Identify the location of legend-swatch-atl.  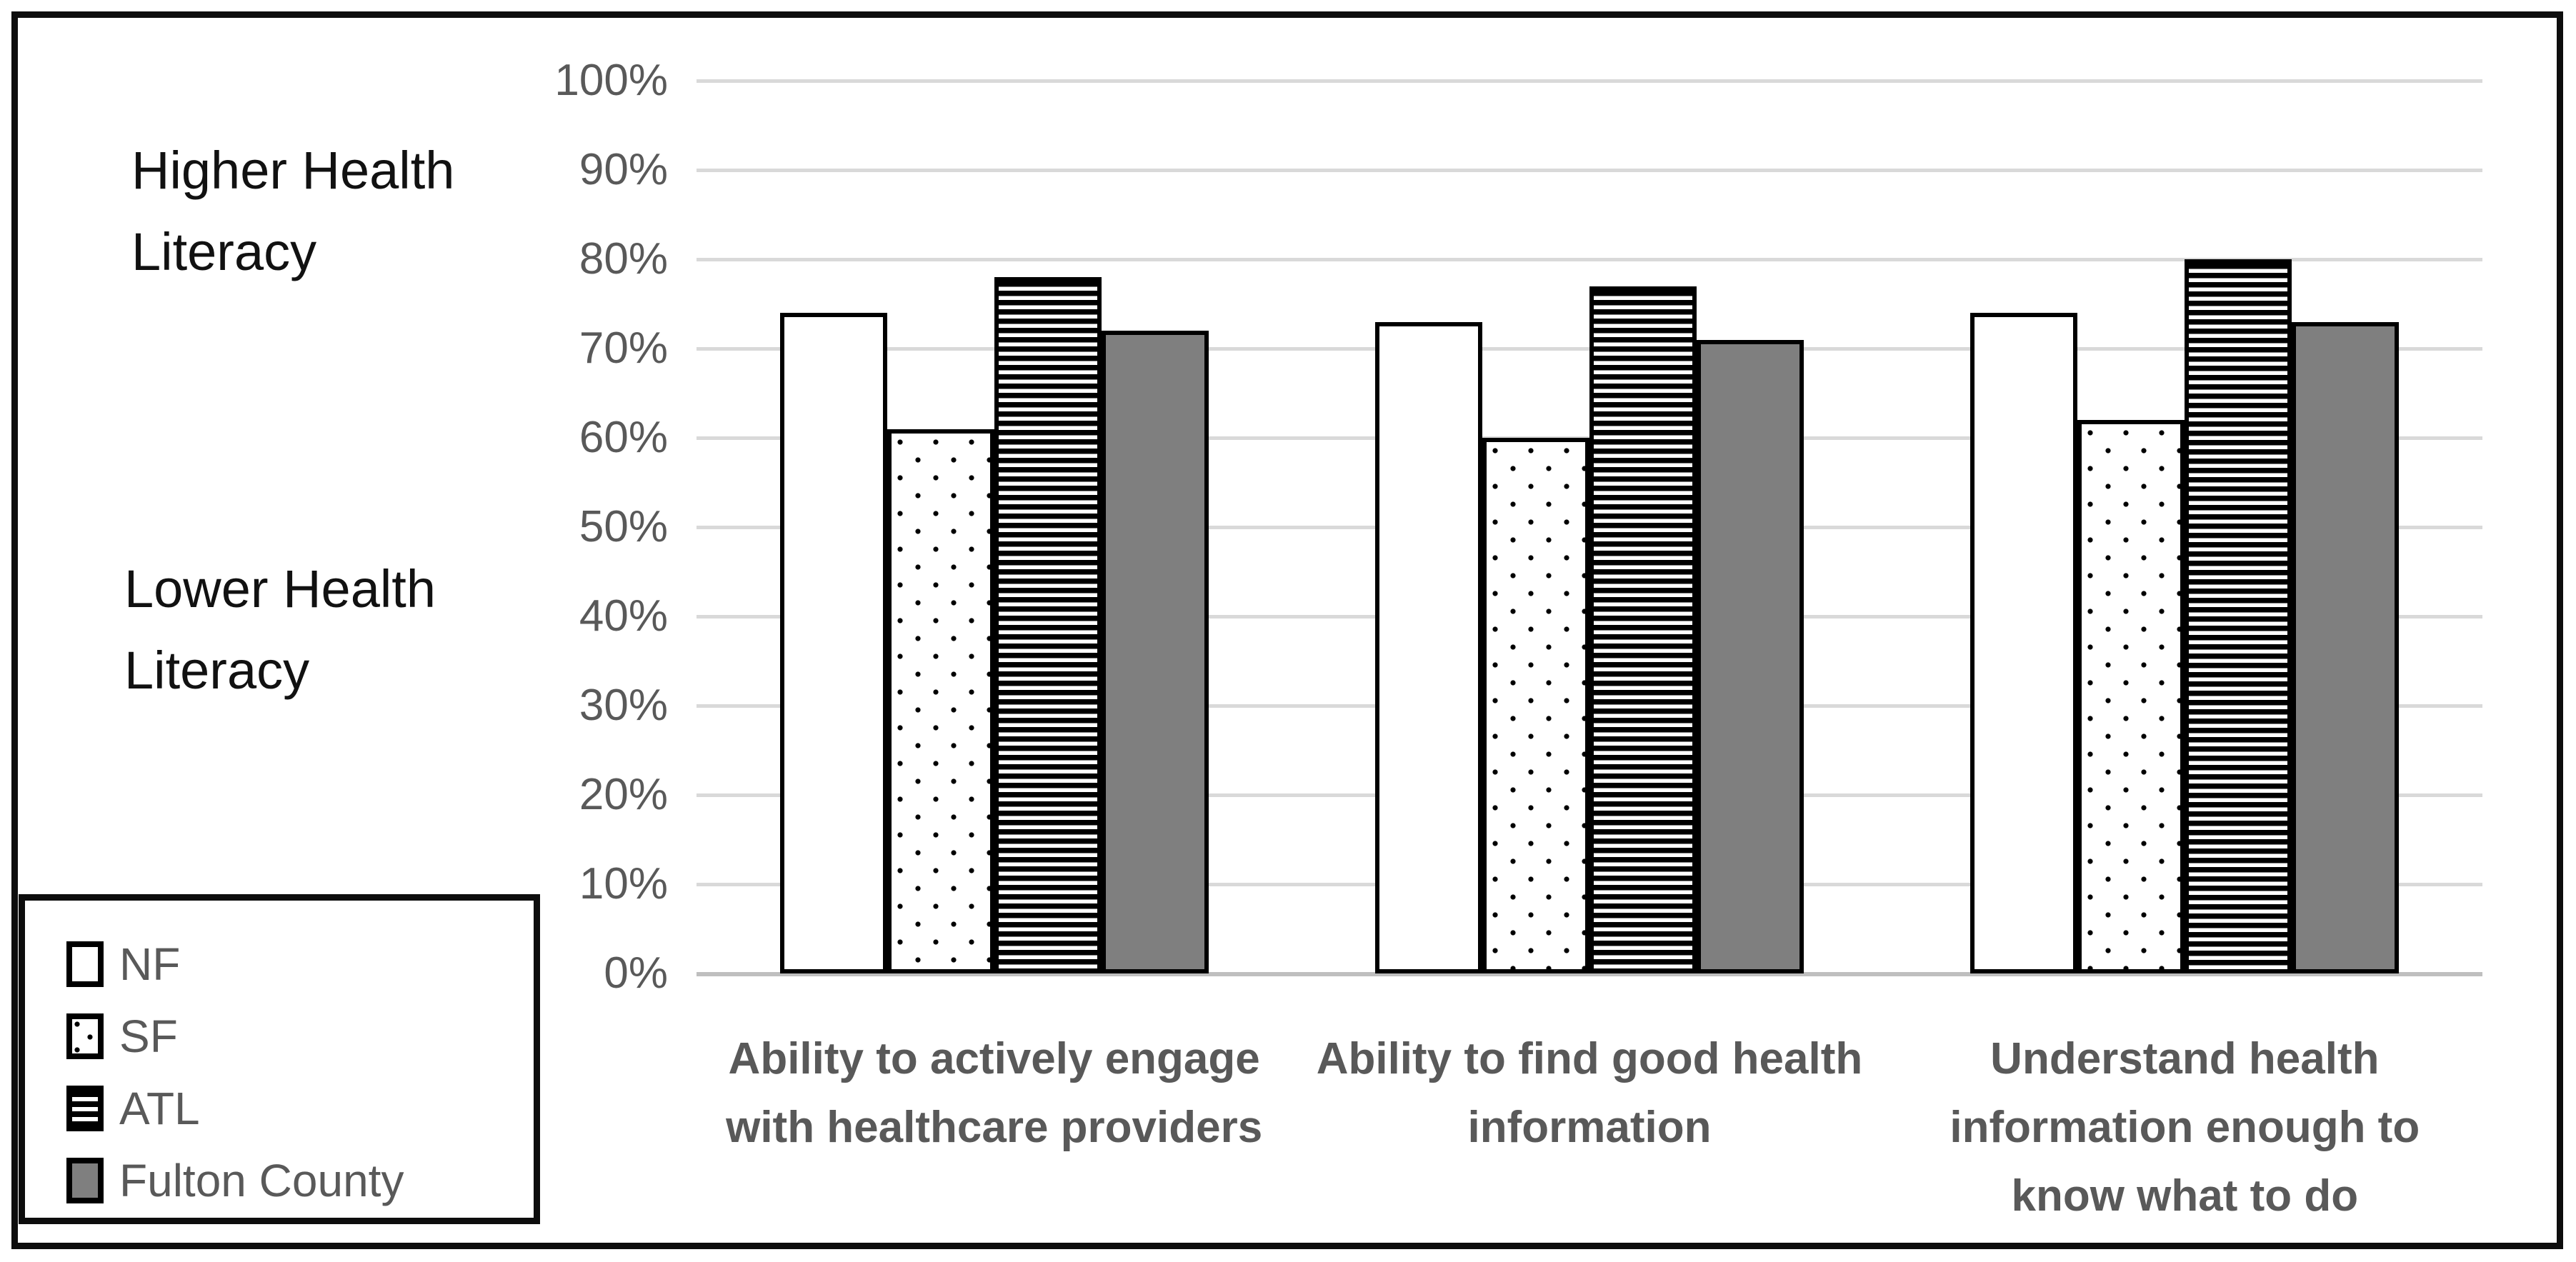
(85, 1108).